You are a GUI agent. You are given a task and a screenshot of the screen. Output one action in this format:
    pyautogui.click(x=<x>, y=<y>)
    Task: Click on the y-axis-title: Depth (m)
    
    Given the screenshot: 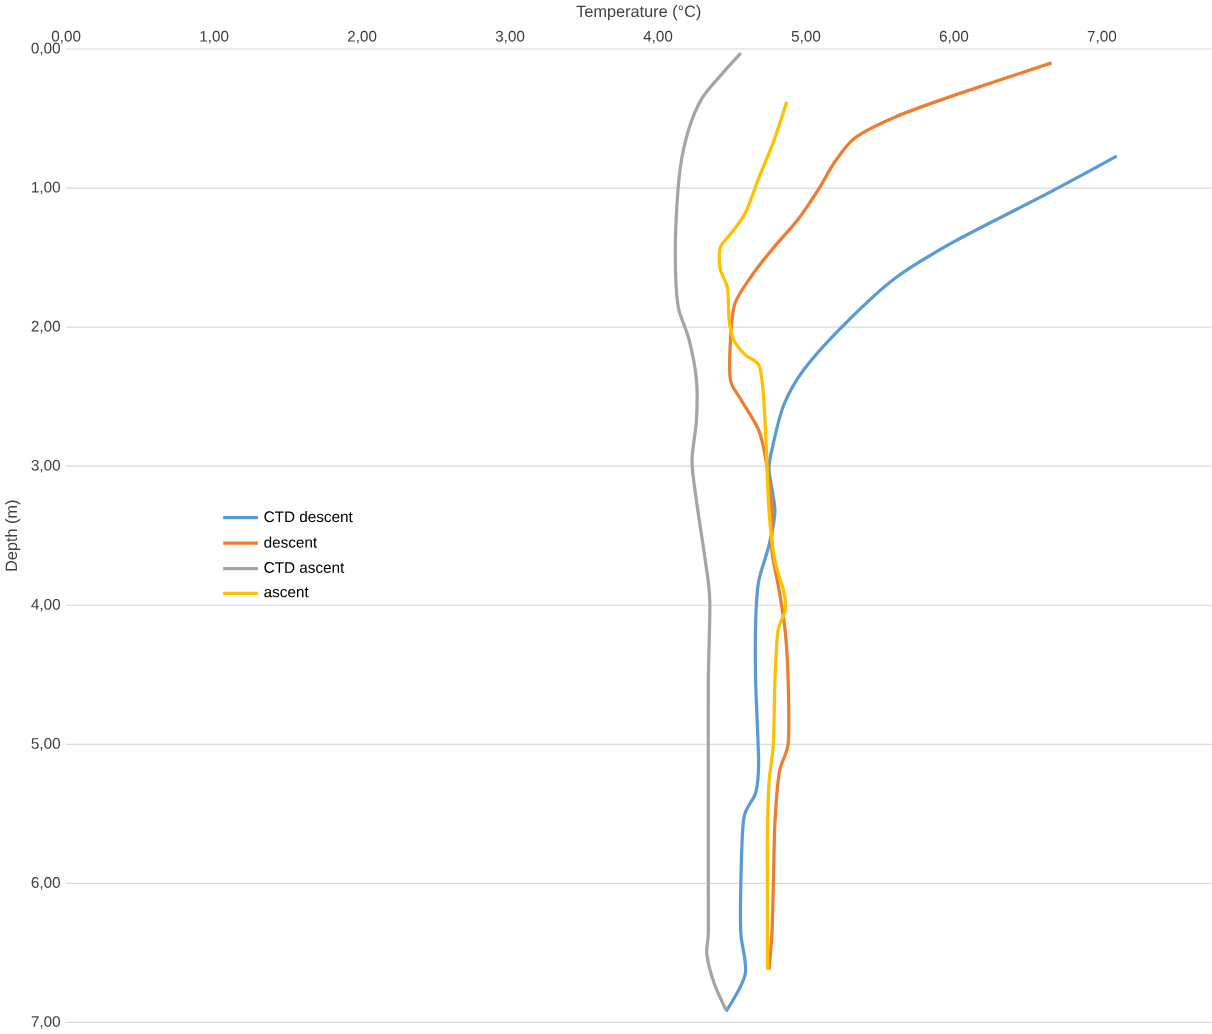 What is the action you would take?
    pyautogui.click(x=13, y=535)
    